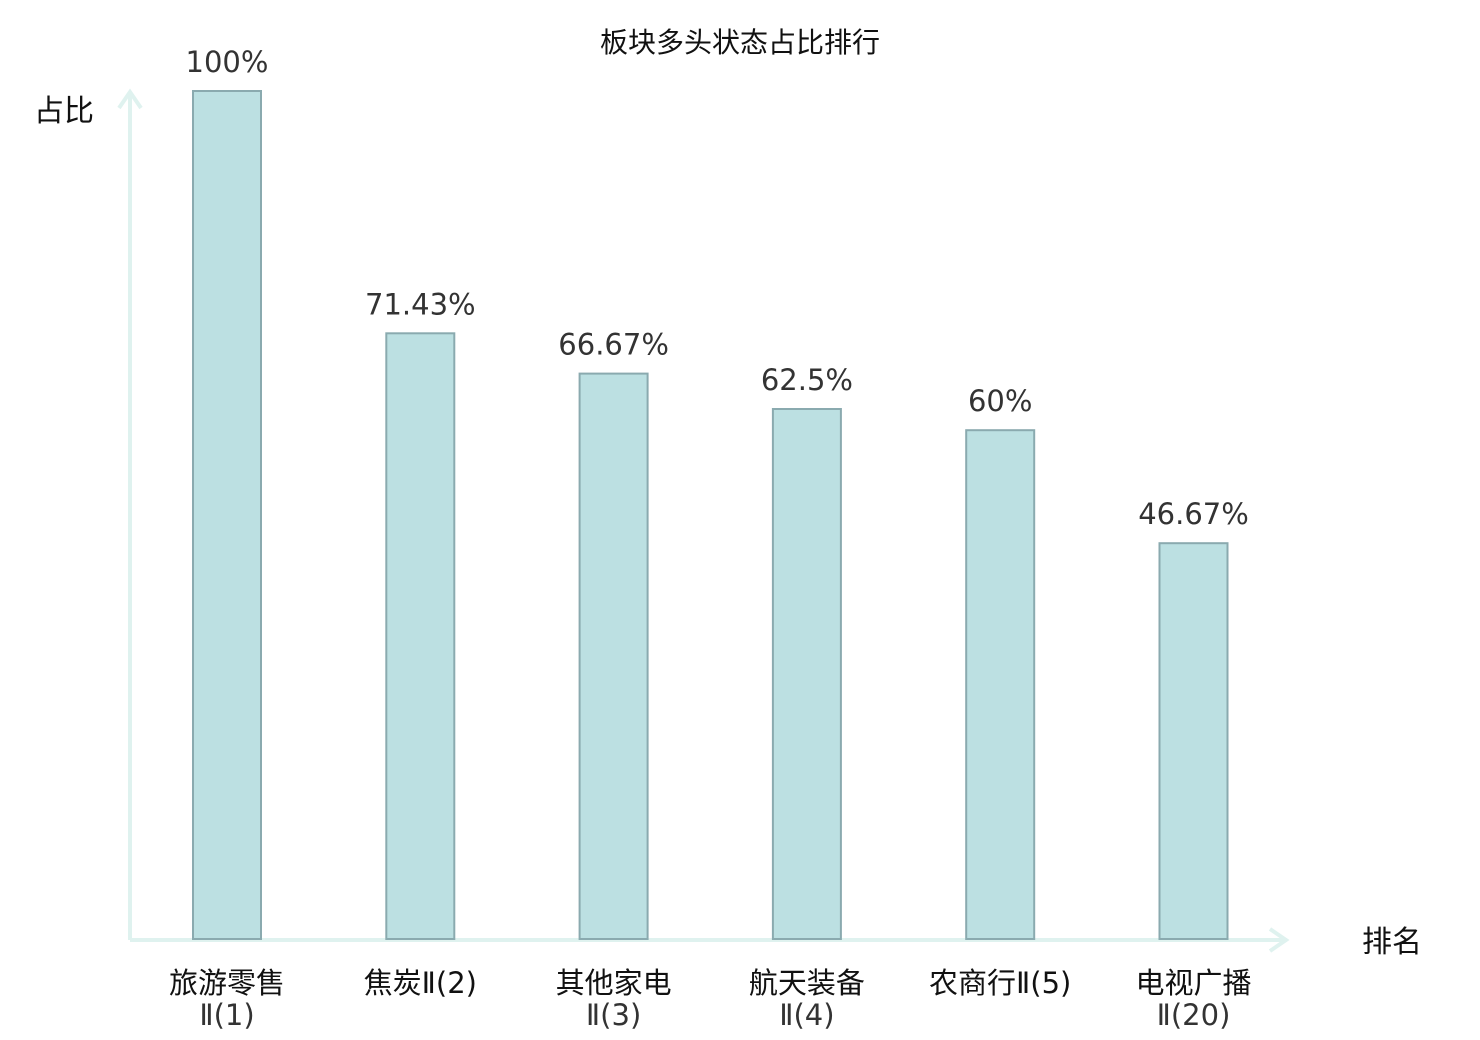 The height and width of the screenshot is (1040, 1480). I want to click on category-sublabel: Ⅱ(3), so click(613, 1015).